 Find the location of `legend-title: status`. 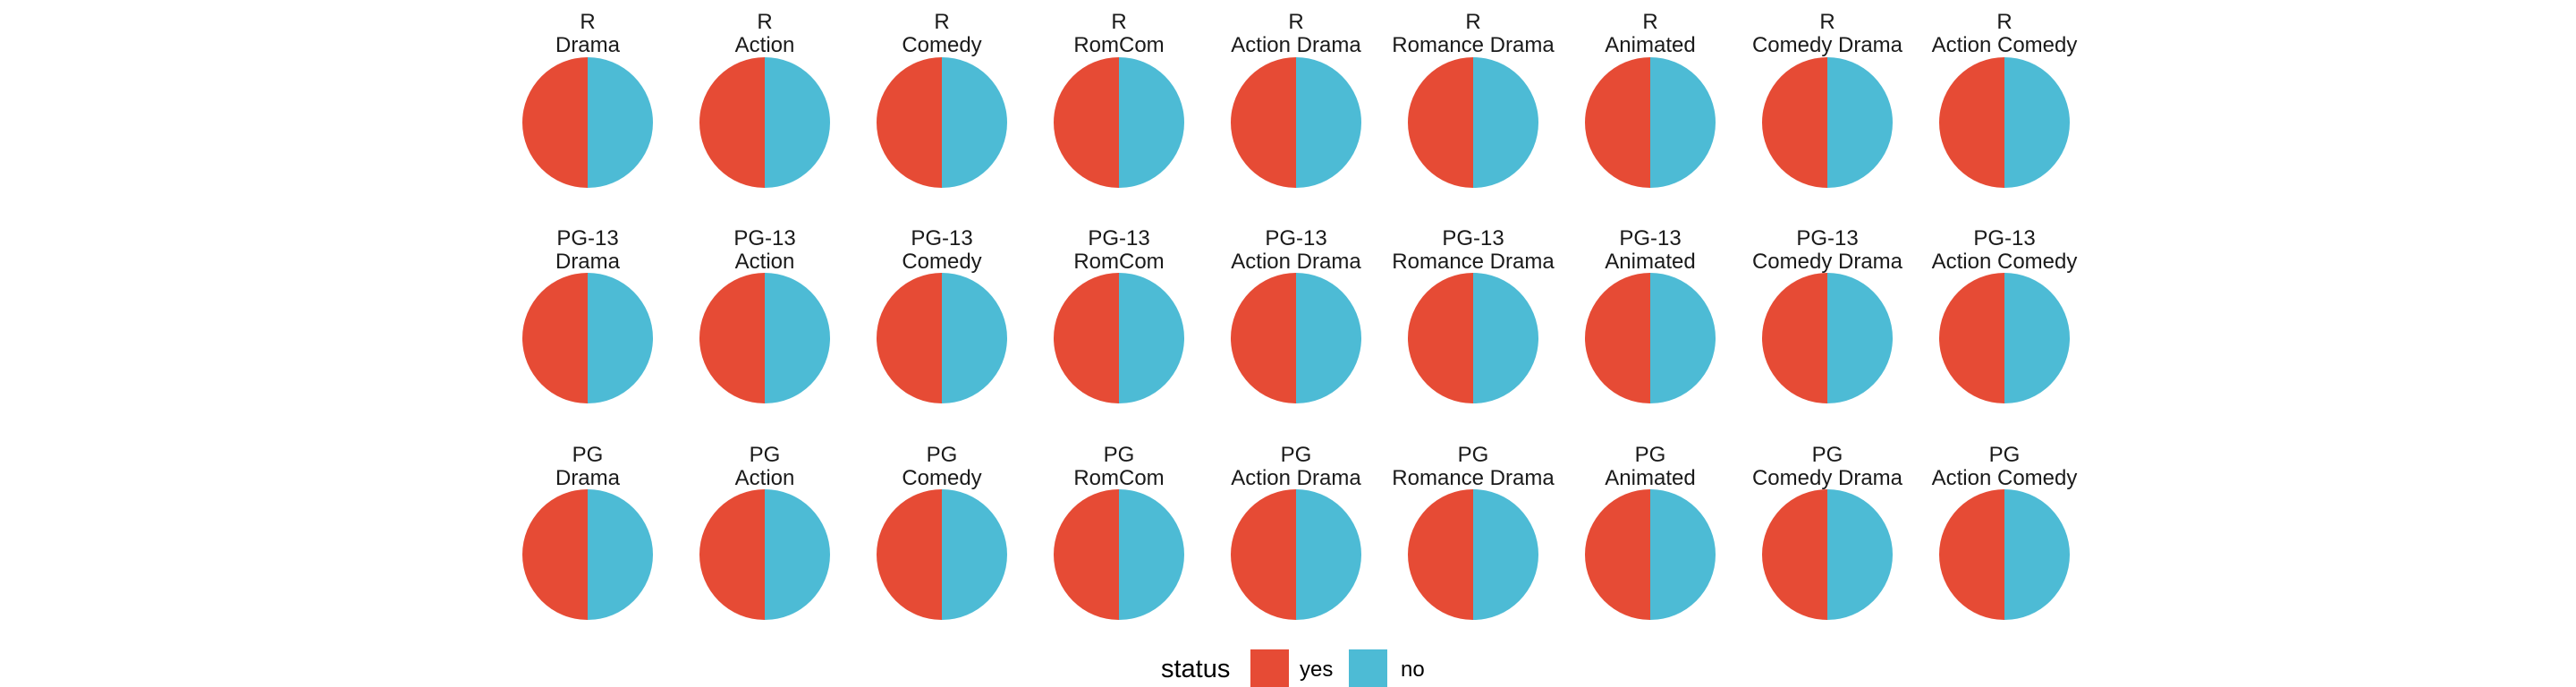

legend-title: status is located at coordinates (1195, 669).